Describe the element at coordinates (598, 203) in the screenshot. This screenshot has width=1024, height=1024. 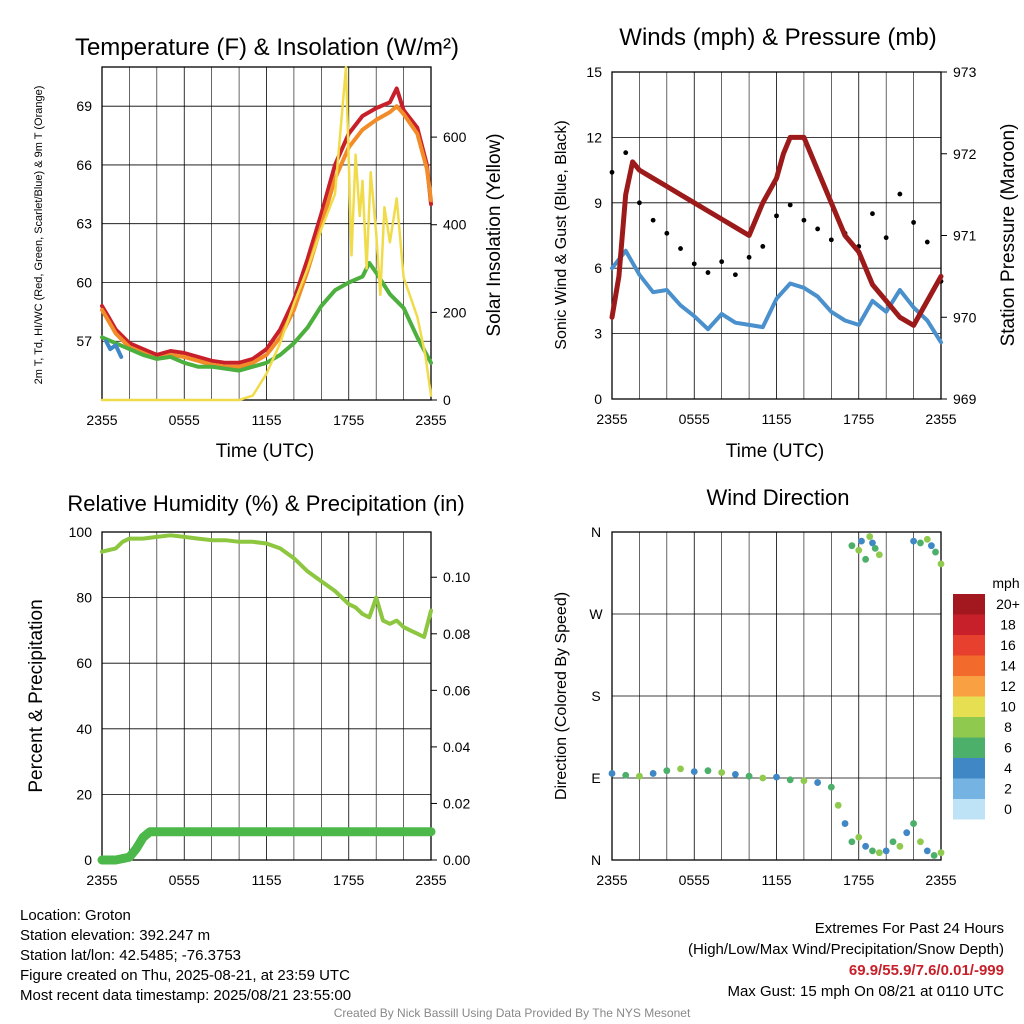
I see `y-tick-label: 9` at that location.